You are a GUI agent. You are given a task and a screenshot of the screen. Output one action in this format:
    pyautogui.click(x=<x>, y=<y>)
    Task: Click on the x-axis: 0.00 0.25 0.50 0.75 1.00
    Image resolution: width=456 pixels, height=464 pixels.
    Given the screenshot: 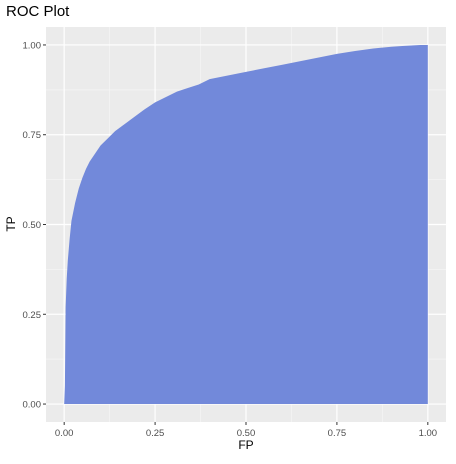 What is the action you would take?
    pyautogui.click(x=246, y=430)
    